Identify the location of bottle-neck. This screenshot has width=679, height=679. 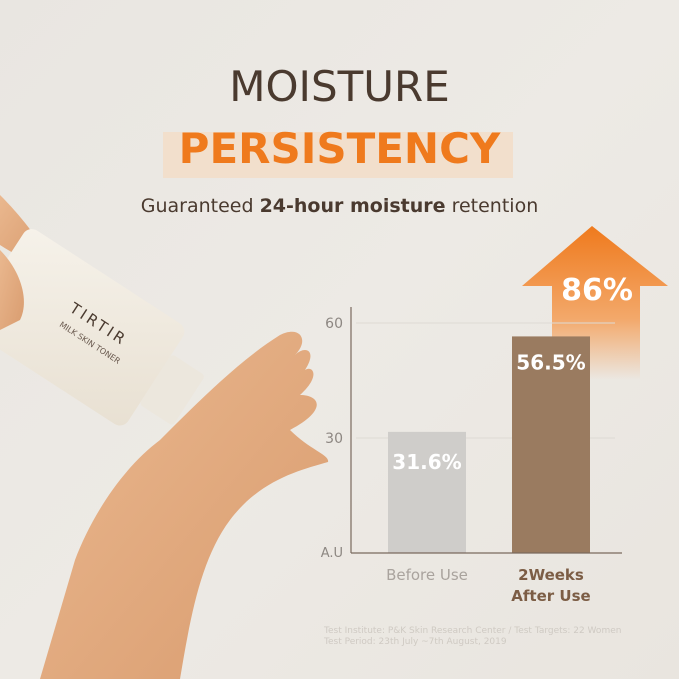
(172, 390).